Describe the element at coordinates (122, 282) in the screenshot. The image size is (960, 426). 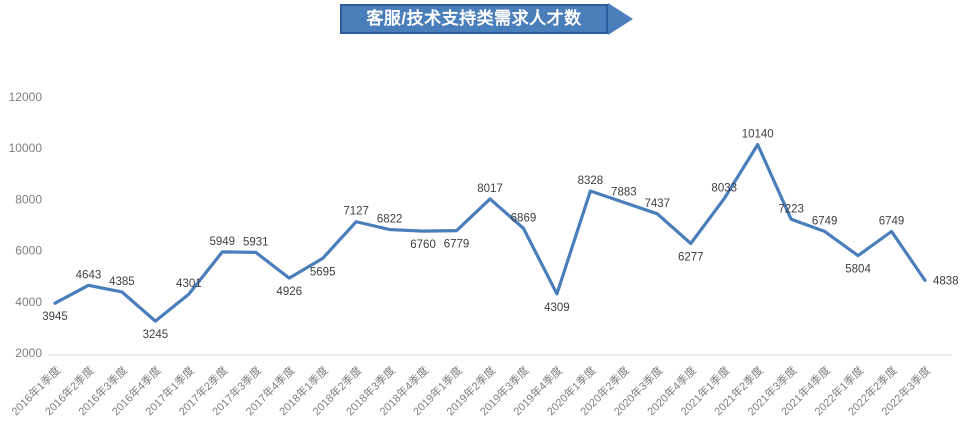
I see `data-point-label: 4385` at that location.